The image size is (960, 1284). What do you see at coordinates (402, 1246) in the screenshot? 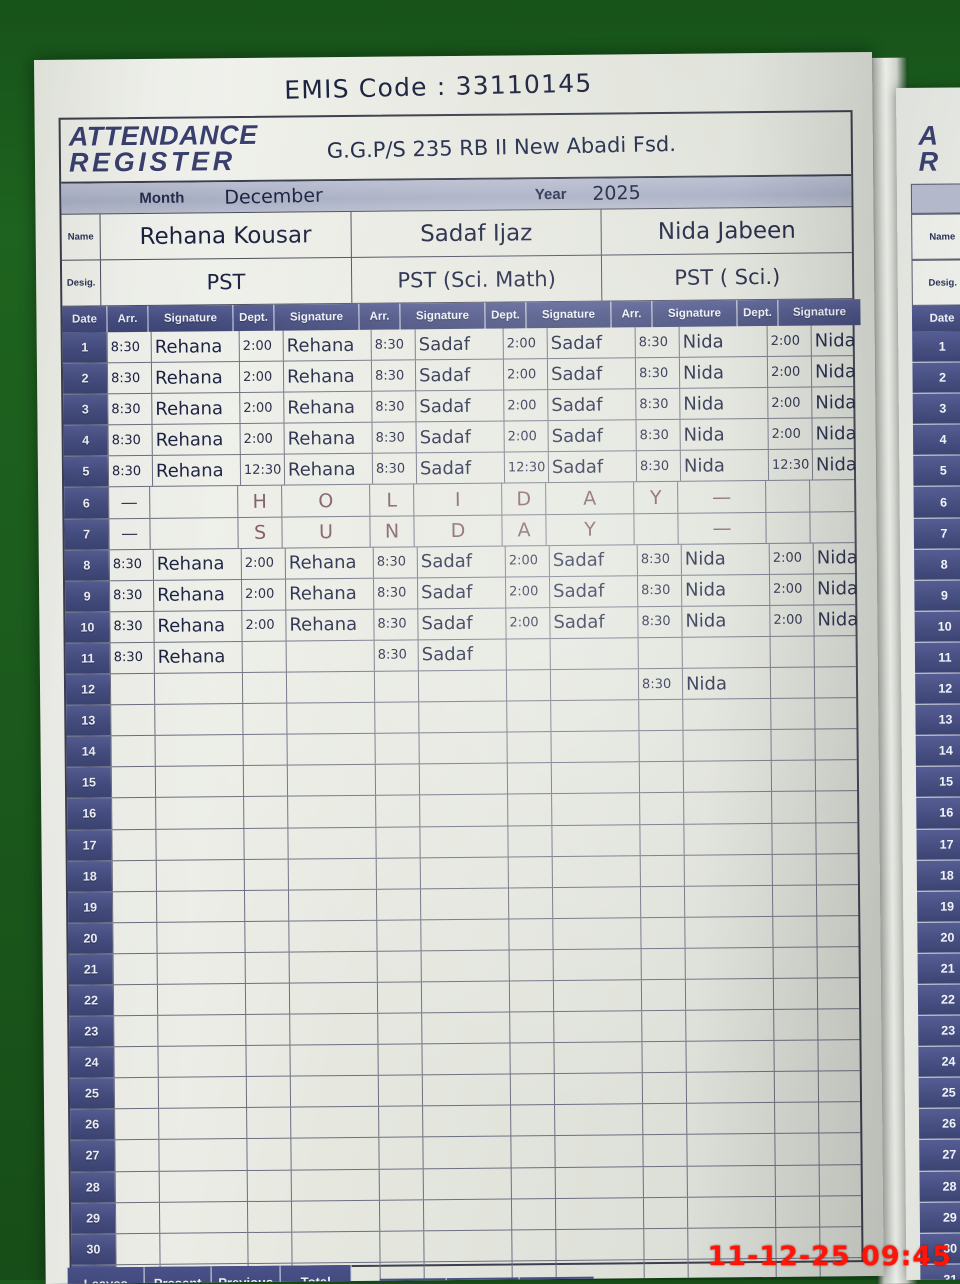
I see `time-cell-r30-c4` at bounding box center [402, 1246].